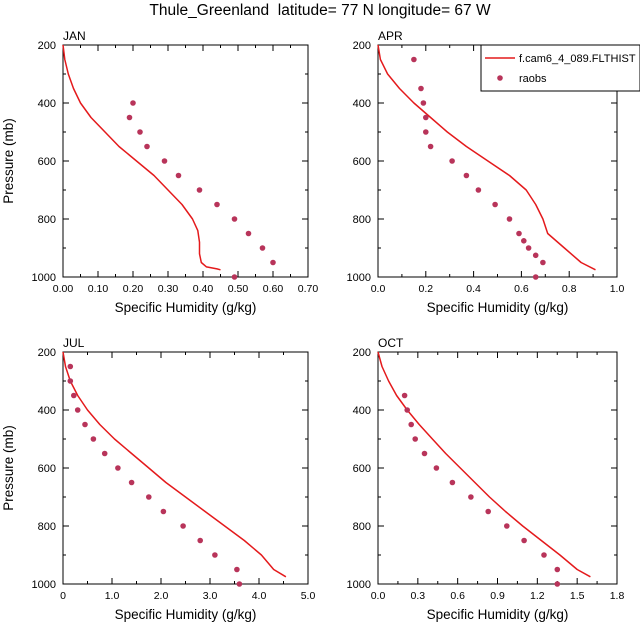  Describe the element at coordinates (497, 596) in the screenshot. I see `x-tick-label: 0.9` at that location.